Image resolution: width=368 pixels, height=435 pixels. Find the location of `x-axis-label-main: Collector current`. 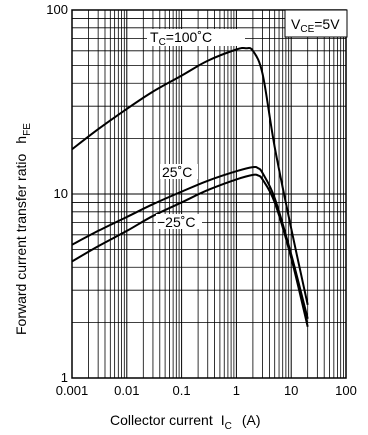

x-axis-label-main: Collector current is located at coordinates (161, 420).